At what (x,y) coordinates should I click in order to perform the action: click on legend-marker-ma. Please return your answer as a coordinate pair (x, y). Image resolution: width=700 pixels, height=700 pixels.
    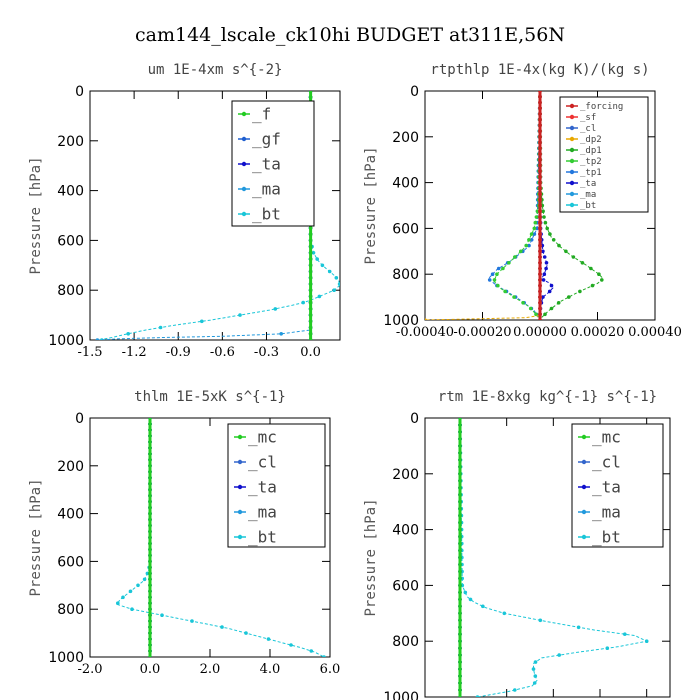
    Looking at the image, I should click on (572, 194).